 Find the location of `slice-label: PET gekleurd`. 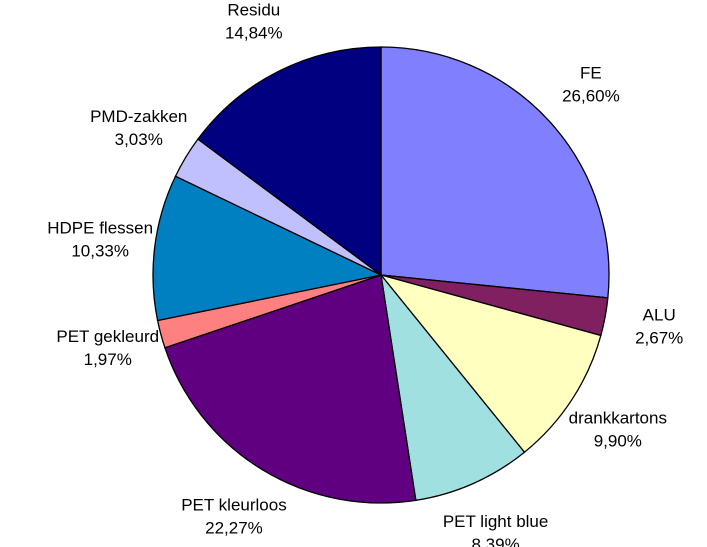

slice-label: PET gekleurd is located at coordinates (107, 336).